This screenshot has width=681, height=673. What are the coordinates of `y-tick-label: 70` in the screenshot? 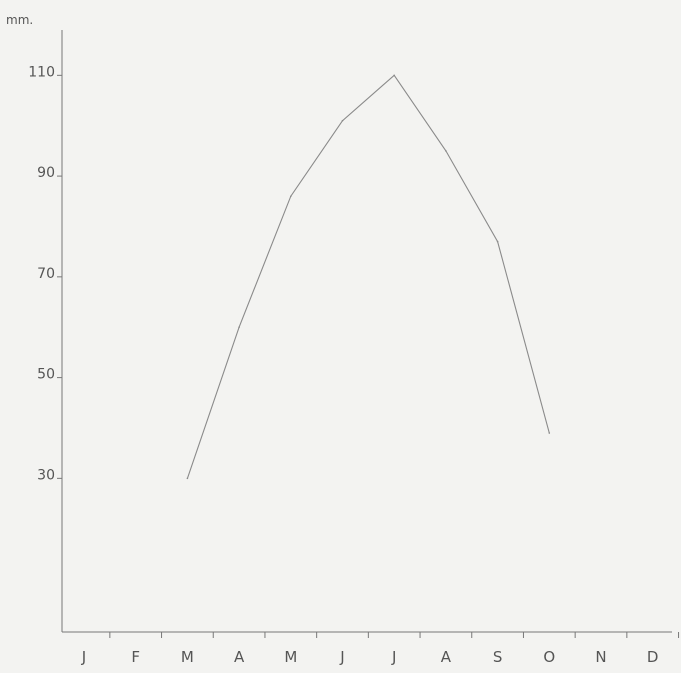 It's located at (46, 274).